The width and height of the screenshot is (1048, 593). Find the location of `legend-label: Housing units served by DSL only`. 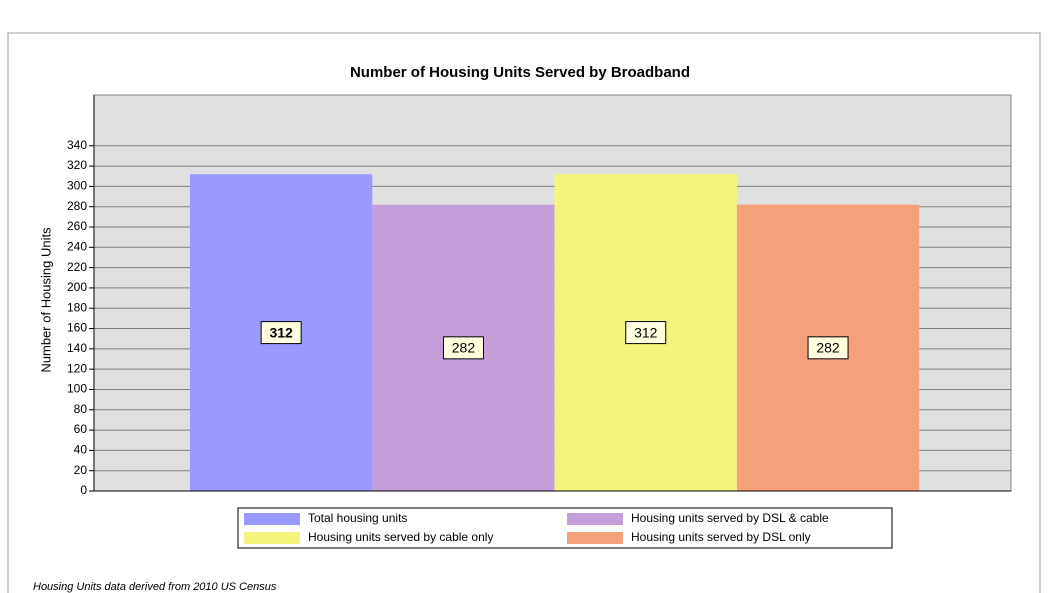

legend-label: Housing units served by DSL only is located at coordinates (721, 537).